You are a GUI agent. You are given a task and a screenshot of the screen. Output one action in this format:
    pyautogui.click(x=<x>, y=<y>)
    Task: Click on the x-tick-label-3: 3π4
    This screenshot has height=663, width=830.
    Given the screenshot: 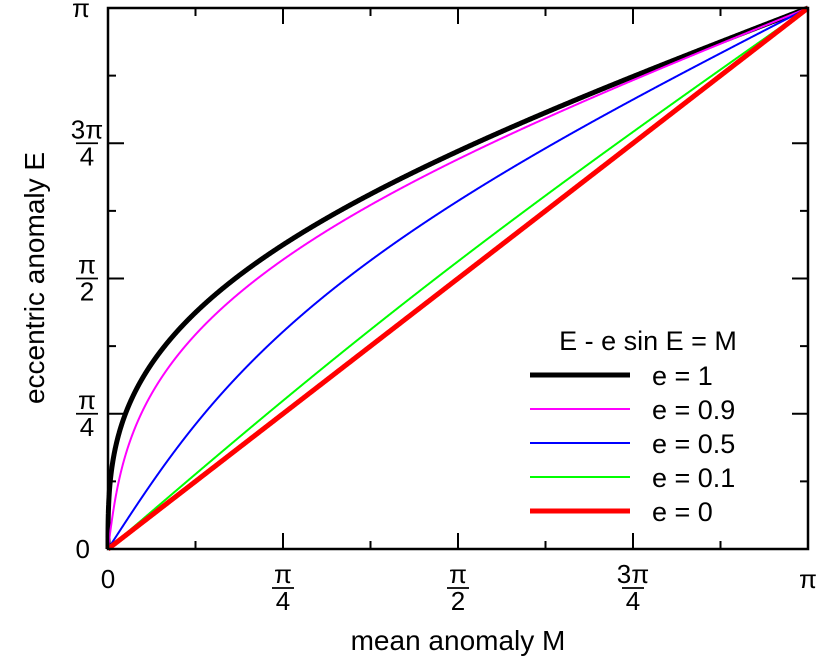 What is the action you would take?
    pyautogui.click(x=633, y=587)
    